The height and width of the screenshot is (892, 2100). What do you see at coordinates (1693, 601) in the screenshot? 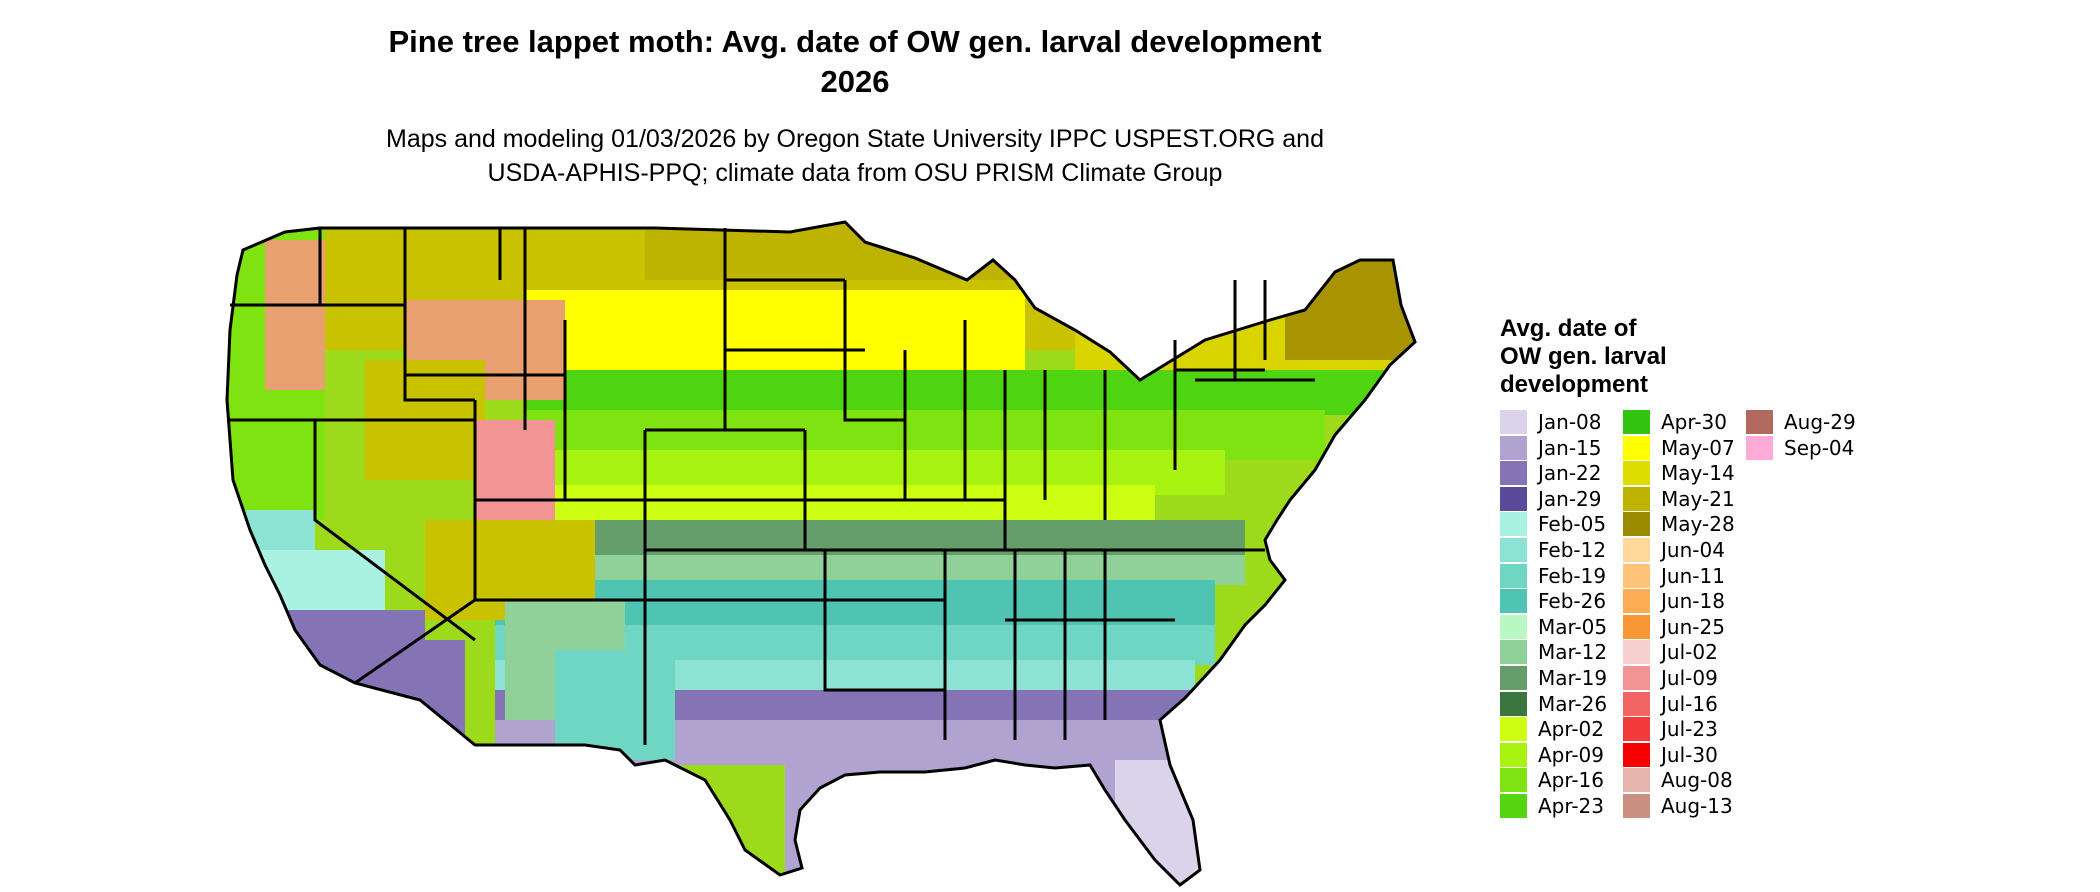
I see `legend-label: Jun-18` at bounding box center [1693, 601].